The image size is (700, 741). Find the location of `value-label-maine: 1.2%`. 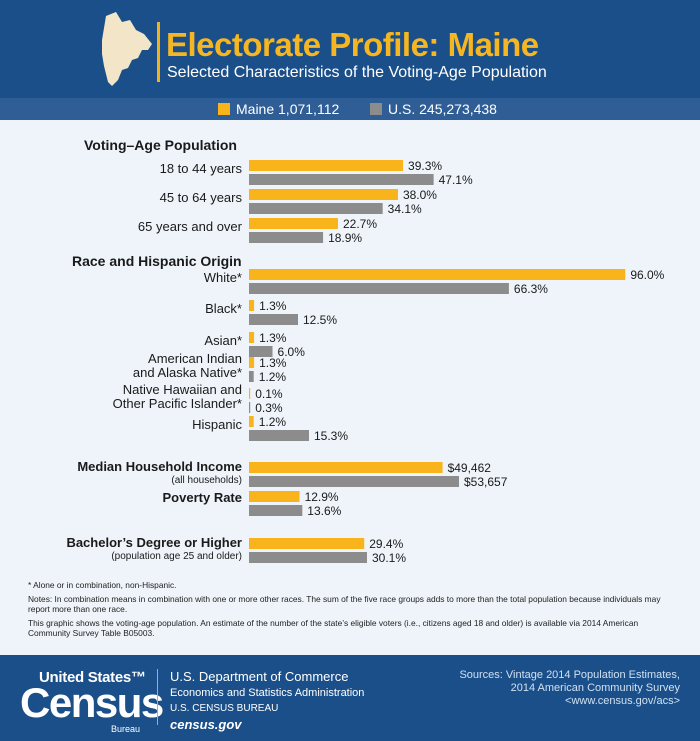

value-label-maine: 1.2% is located at coordinates (273, 422).